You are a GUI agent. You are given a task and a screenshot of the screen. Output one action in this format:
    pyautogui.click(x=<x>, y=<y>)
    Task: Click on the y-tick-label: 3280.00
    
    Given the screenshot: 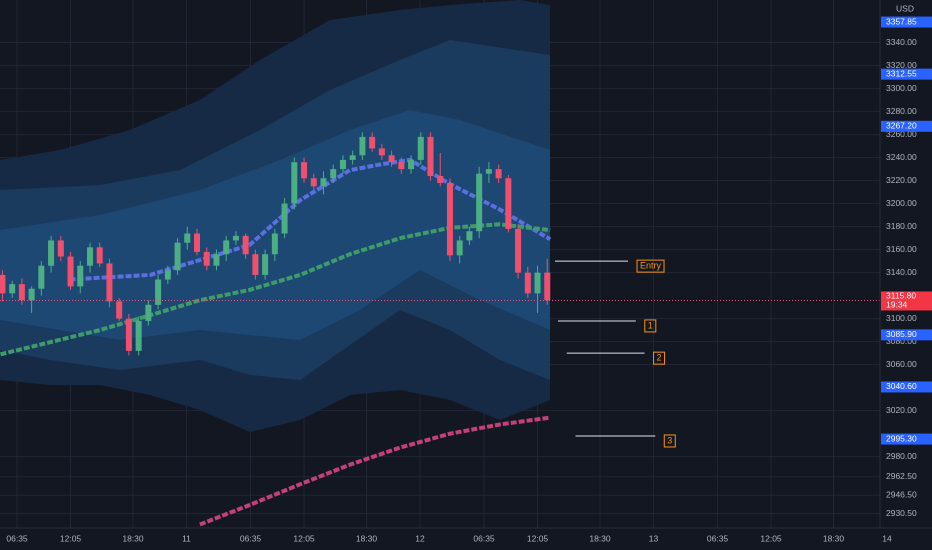 What is the action you would take?
    pyautogui.click(x=901, y=111)
    